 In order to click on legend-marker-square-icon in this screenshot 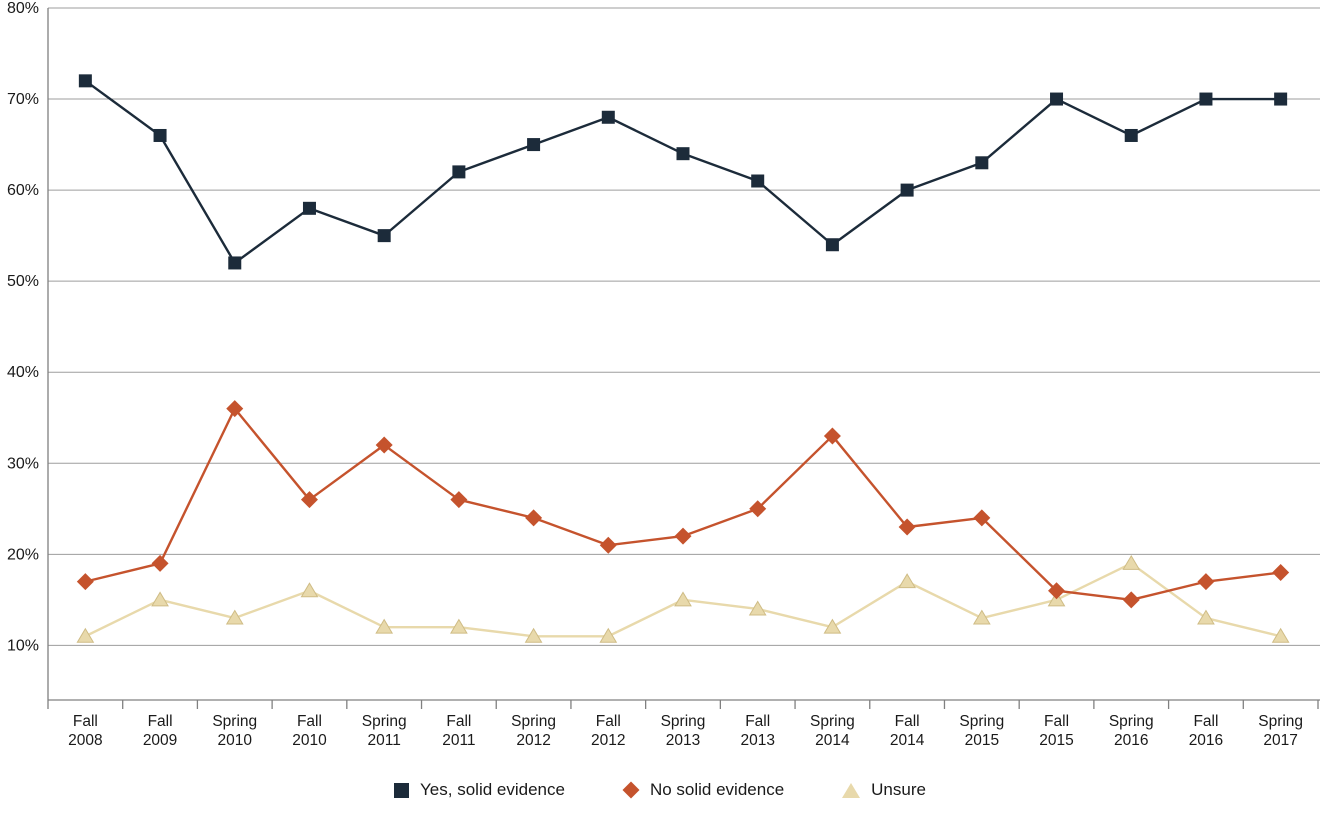, I will do `click(402, 790)`.